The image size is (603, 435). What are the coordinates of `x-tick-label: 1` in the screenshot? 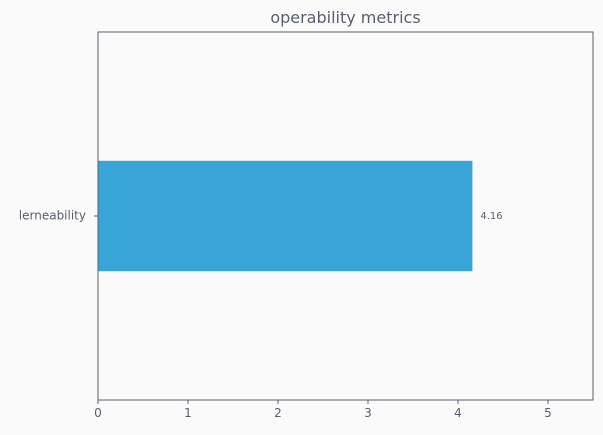 It's located at (188, 413).